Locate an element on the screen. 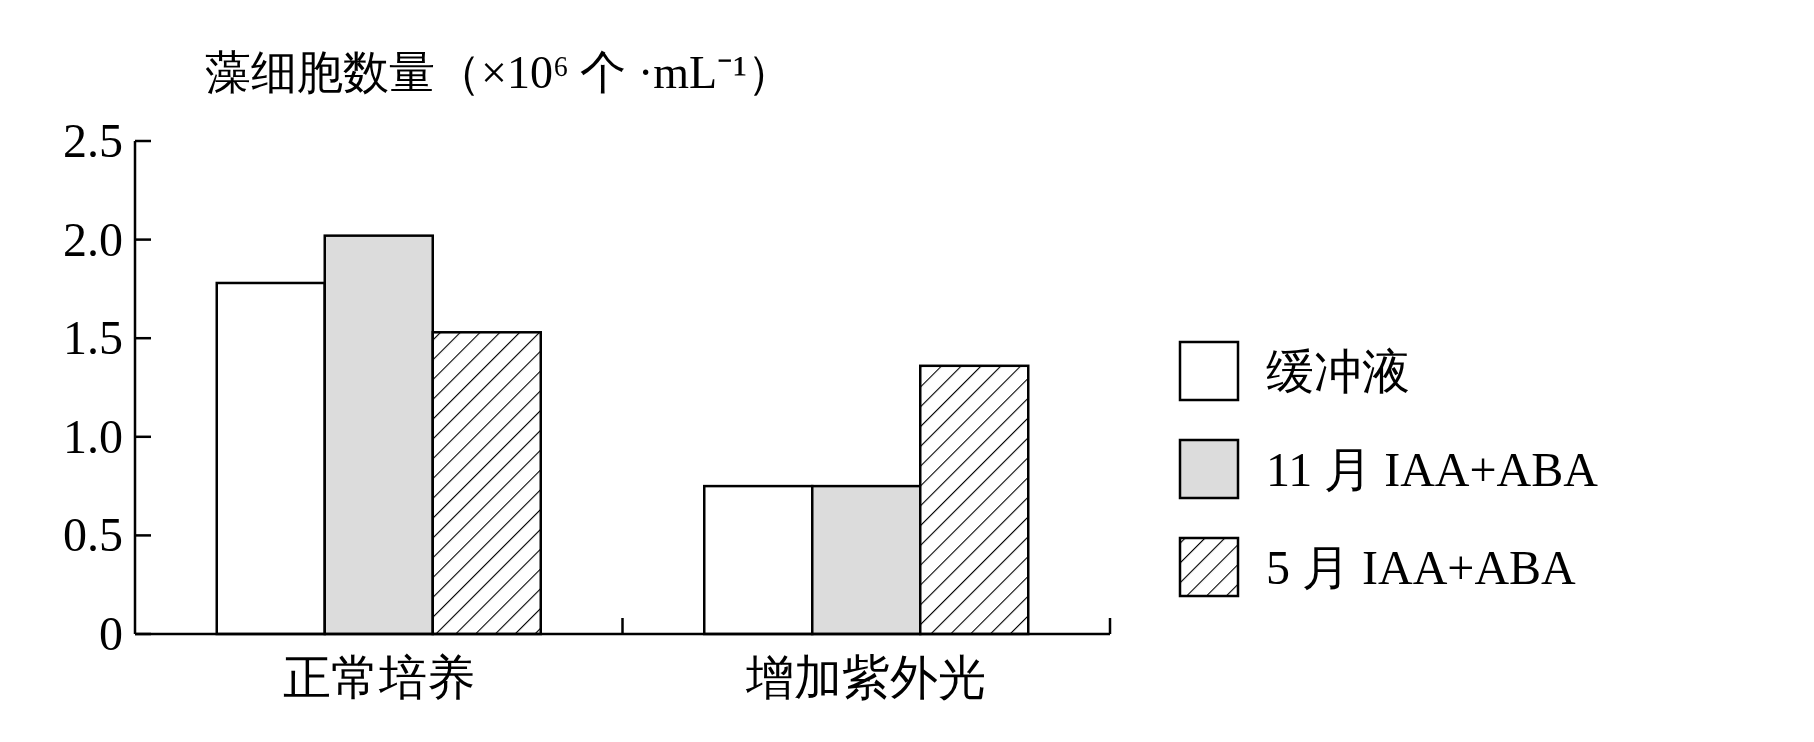  x-tick-label: 正常培养 is located at coordinates (378, 677).